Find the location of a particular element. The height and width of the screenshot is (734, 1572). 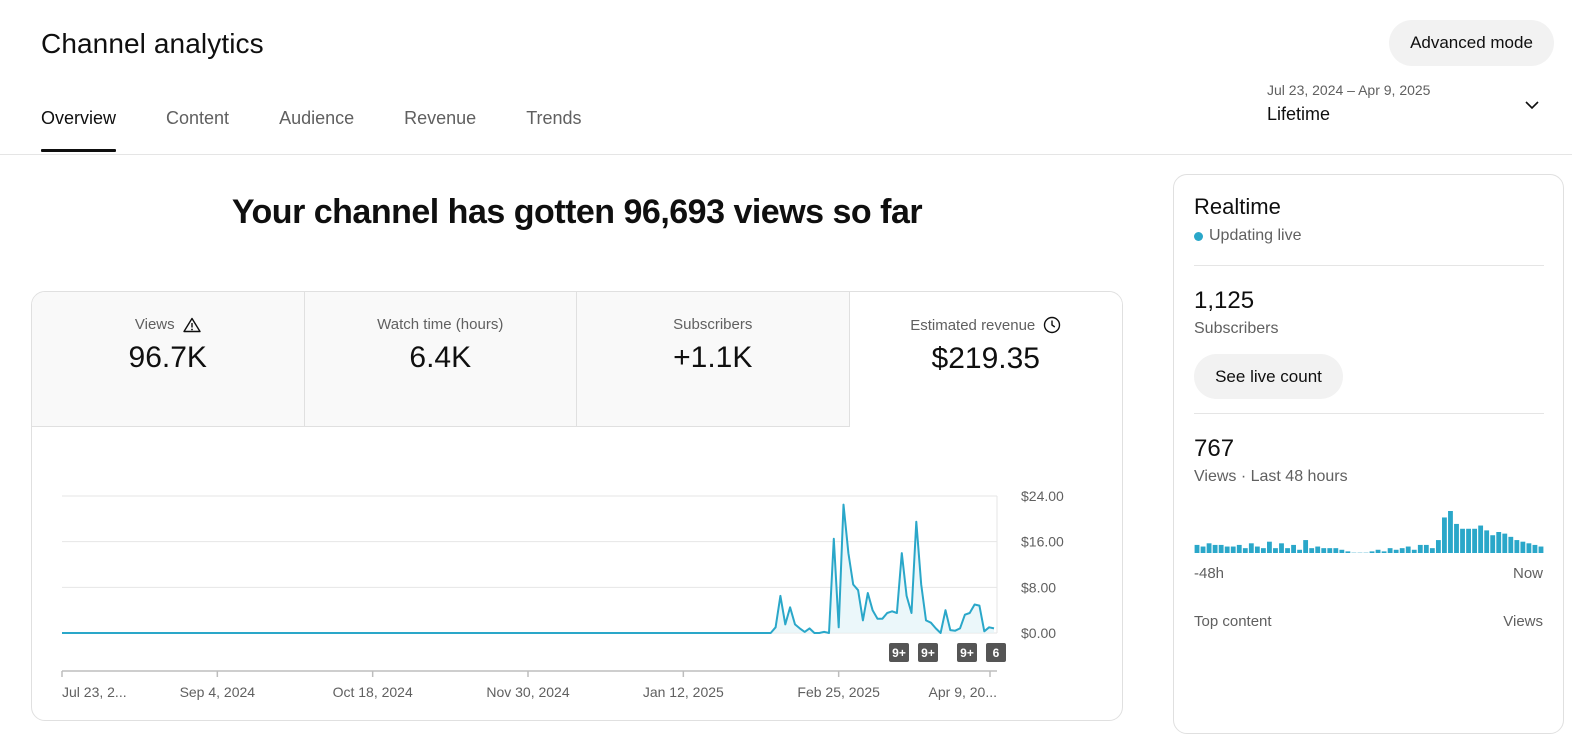

date-range-selector: Jul 23, 2024 – Apr 9, 2025 Lifetime is located at coordinates (1407, 107).